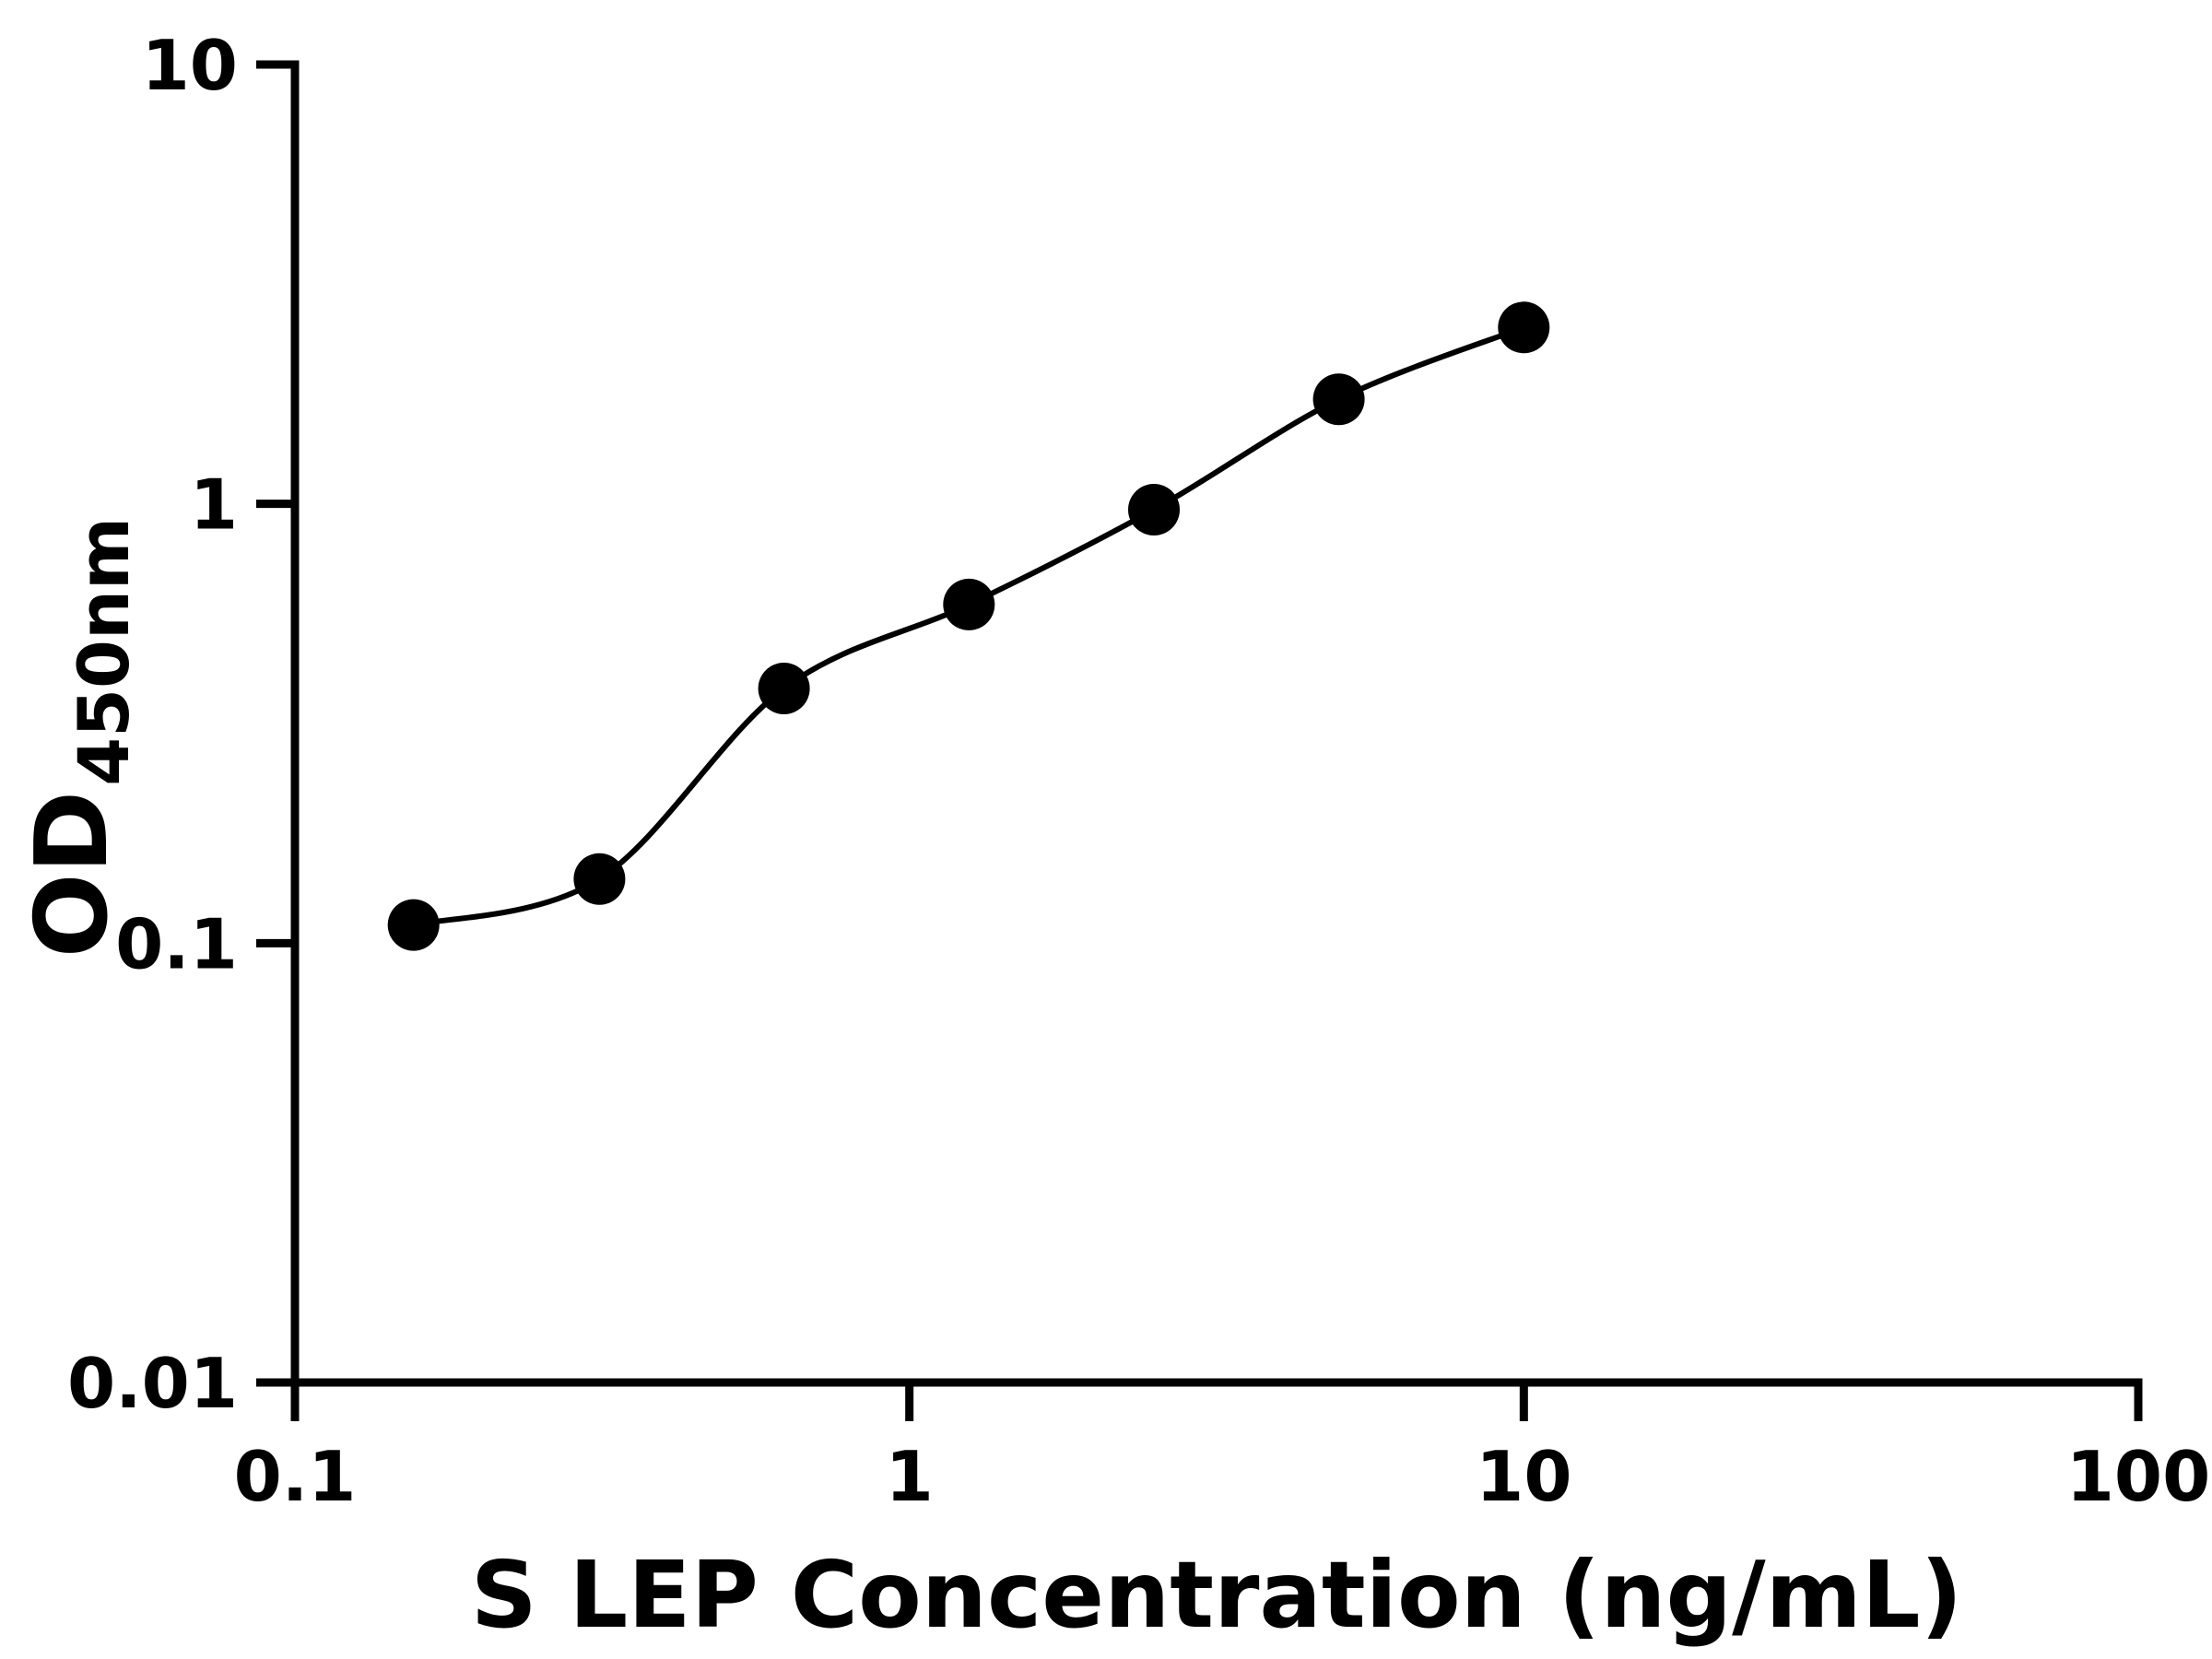 The height and width of the screenshot is (1659, 2212). What do you see at coordinates (1523, 1476) in the screenshot?
I see `x-tick-label: 10` at bounding box center [1523, 1476].